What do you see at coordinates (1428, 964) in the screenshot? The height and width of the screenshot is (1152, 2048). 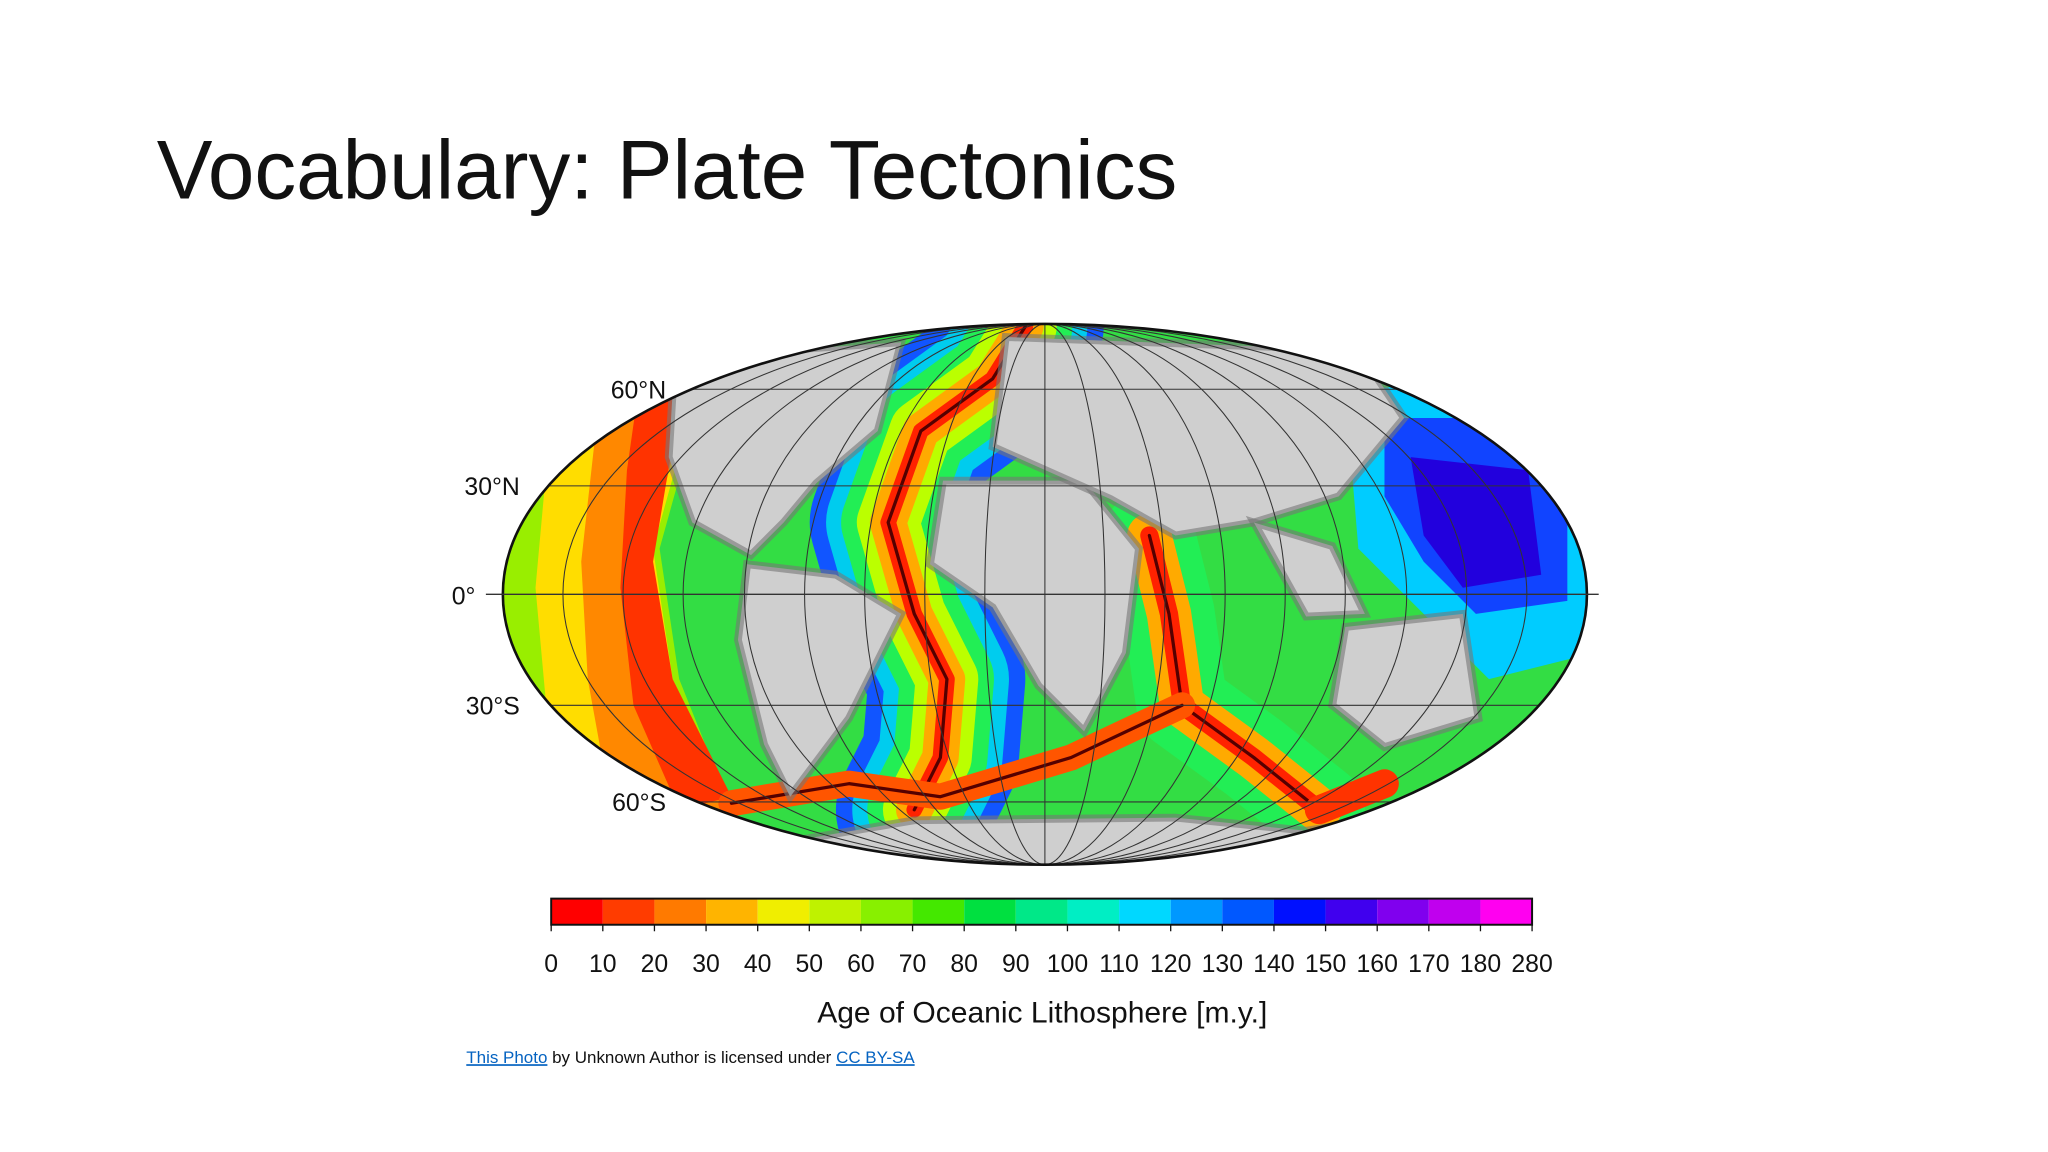 I see `colorbar-tick-label: 170` at bounding box center [1428, 964].